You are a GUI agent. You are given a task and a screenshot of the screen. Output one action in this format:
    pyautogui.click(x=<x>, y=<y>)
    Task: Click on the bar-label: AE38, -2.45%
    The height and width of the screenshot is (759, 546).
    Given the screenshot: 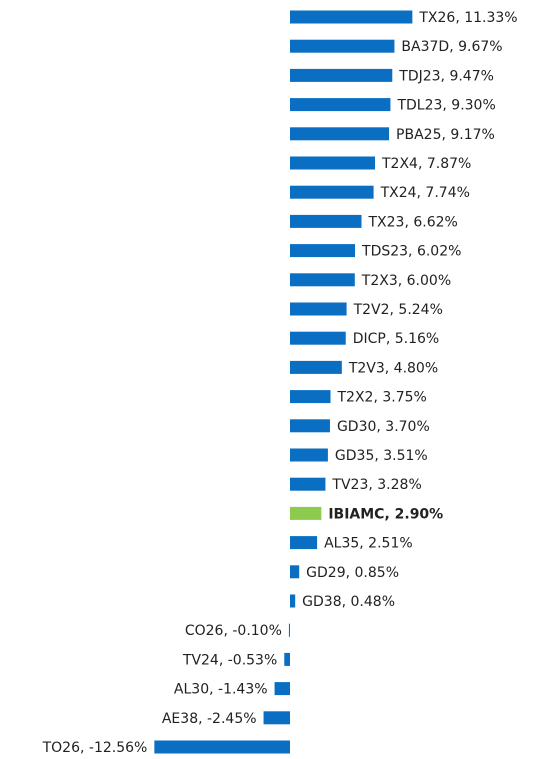 What is the action you would take?
    pyautogui.click(x=209, y=719)
    